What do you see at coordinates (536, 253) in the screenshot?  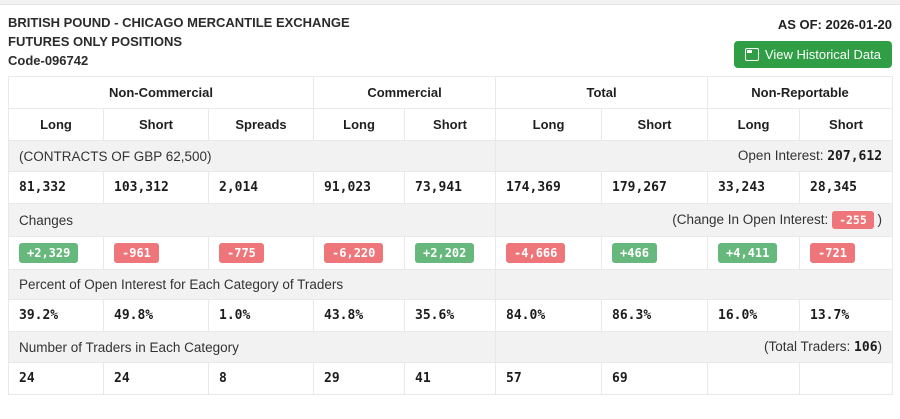 I see `change-badge: -4,666` at bounding box center [536, 253].